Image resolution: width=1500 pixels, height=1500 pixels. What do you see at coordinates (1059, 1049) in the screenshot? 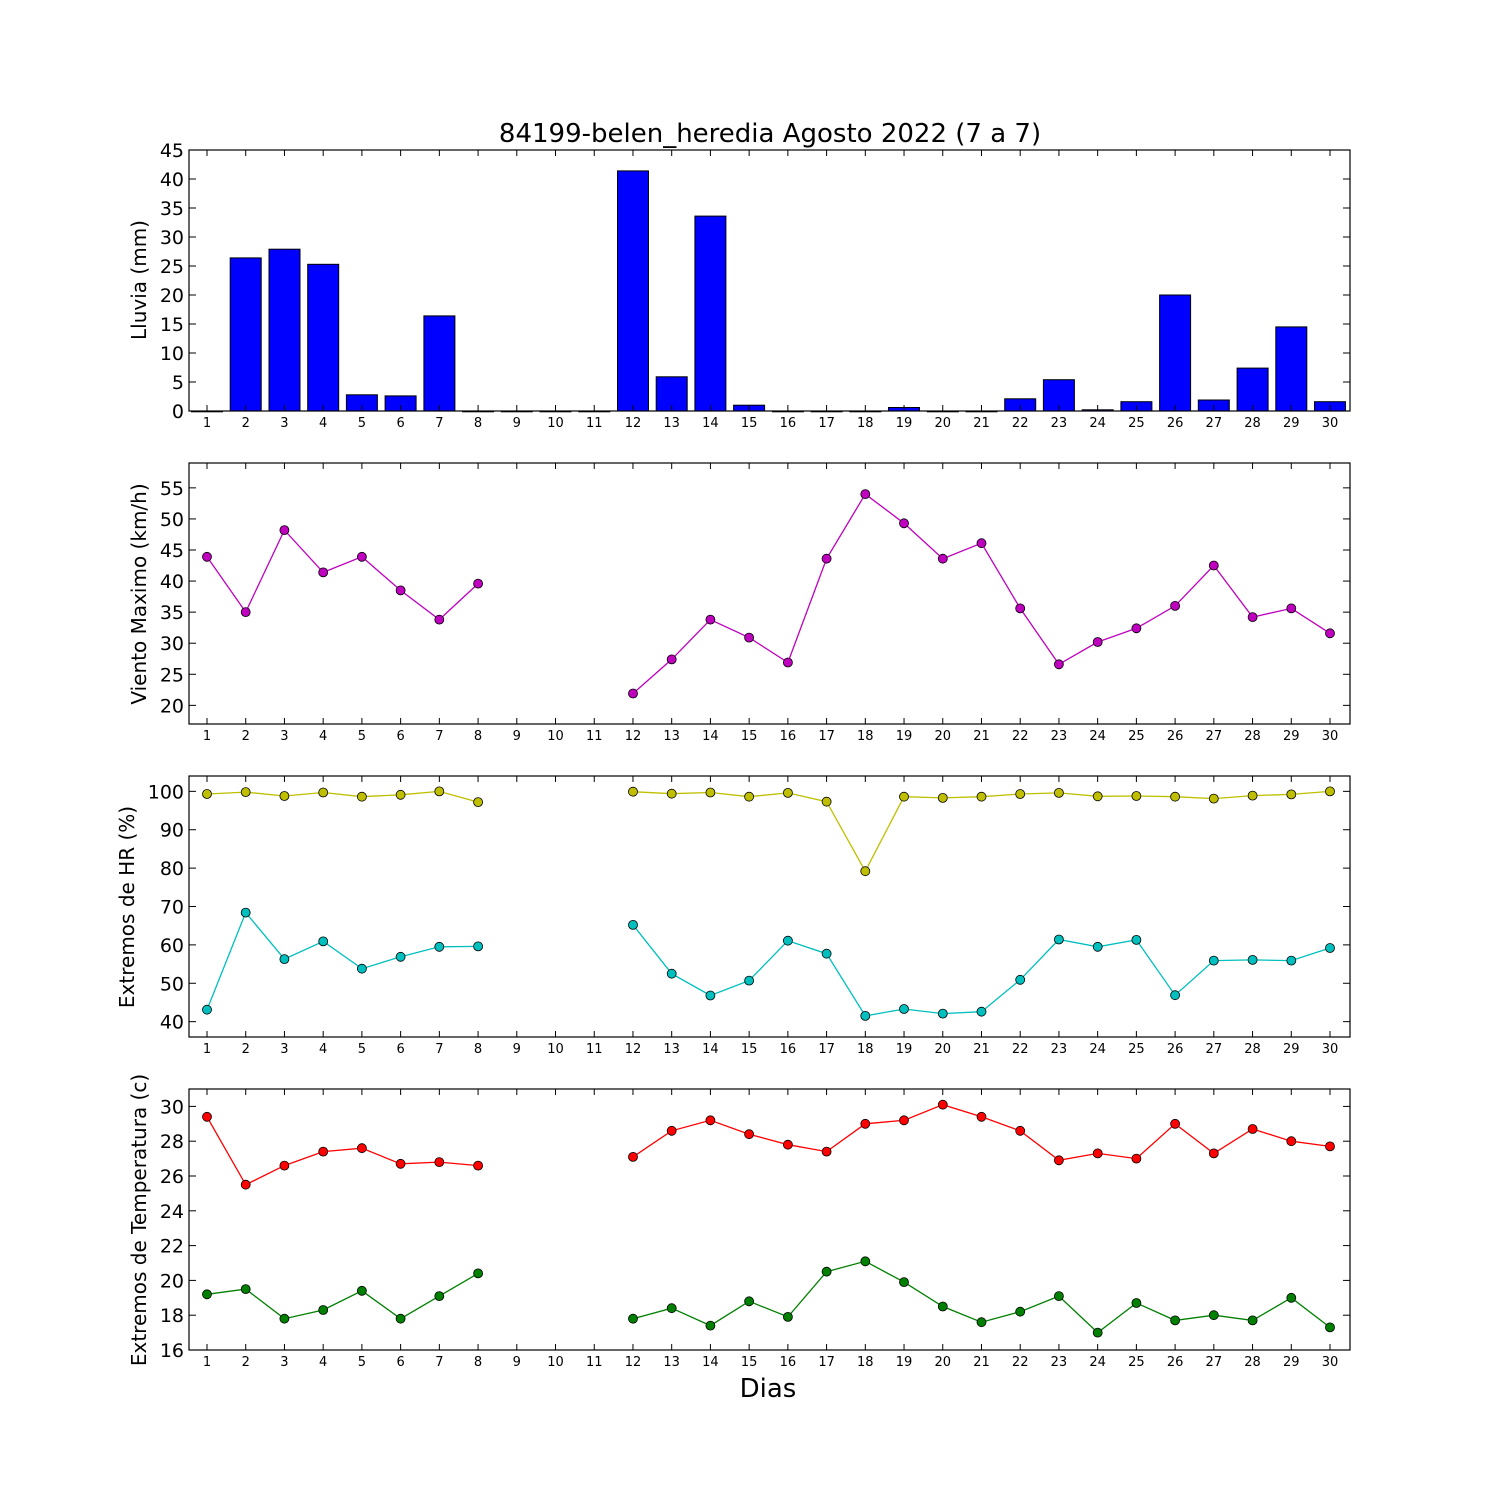
I see `humidity-xtick-label: 23` at bounding box center [1059, 1049].